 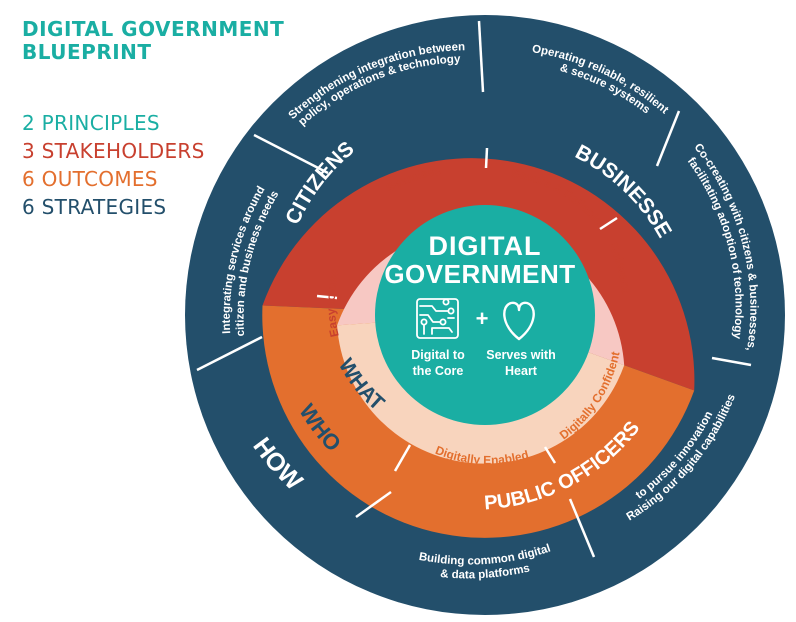 What do you see at coordinates (438, 355) in the screenshot?
I see `principle-digital-to-core-line1: Digital to` at bounding box center [438, 355].